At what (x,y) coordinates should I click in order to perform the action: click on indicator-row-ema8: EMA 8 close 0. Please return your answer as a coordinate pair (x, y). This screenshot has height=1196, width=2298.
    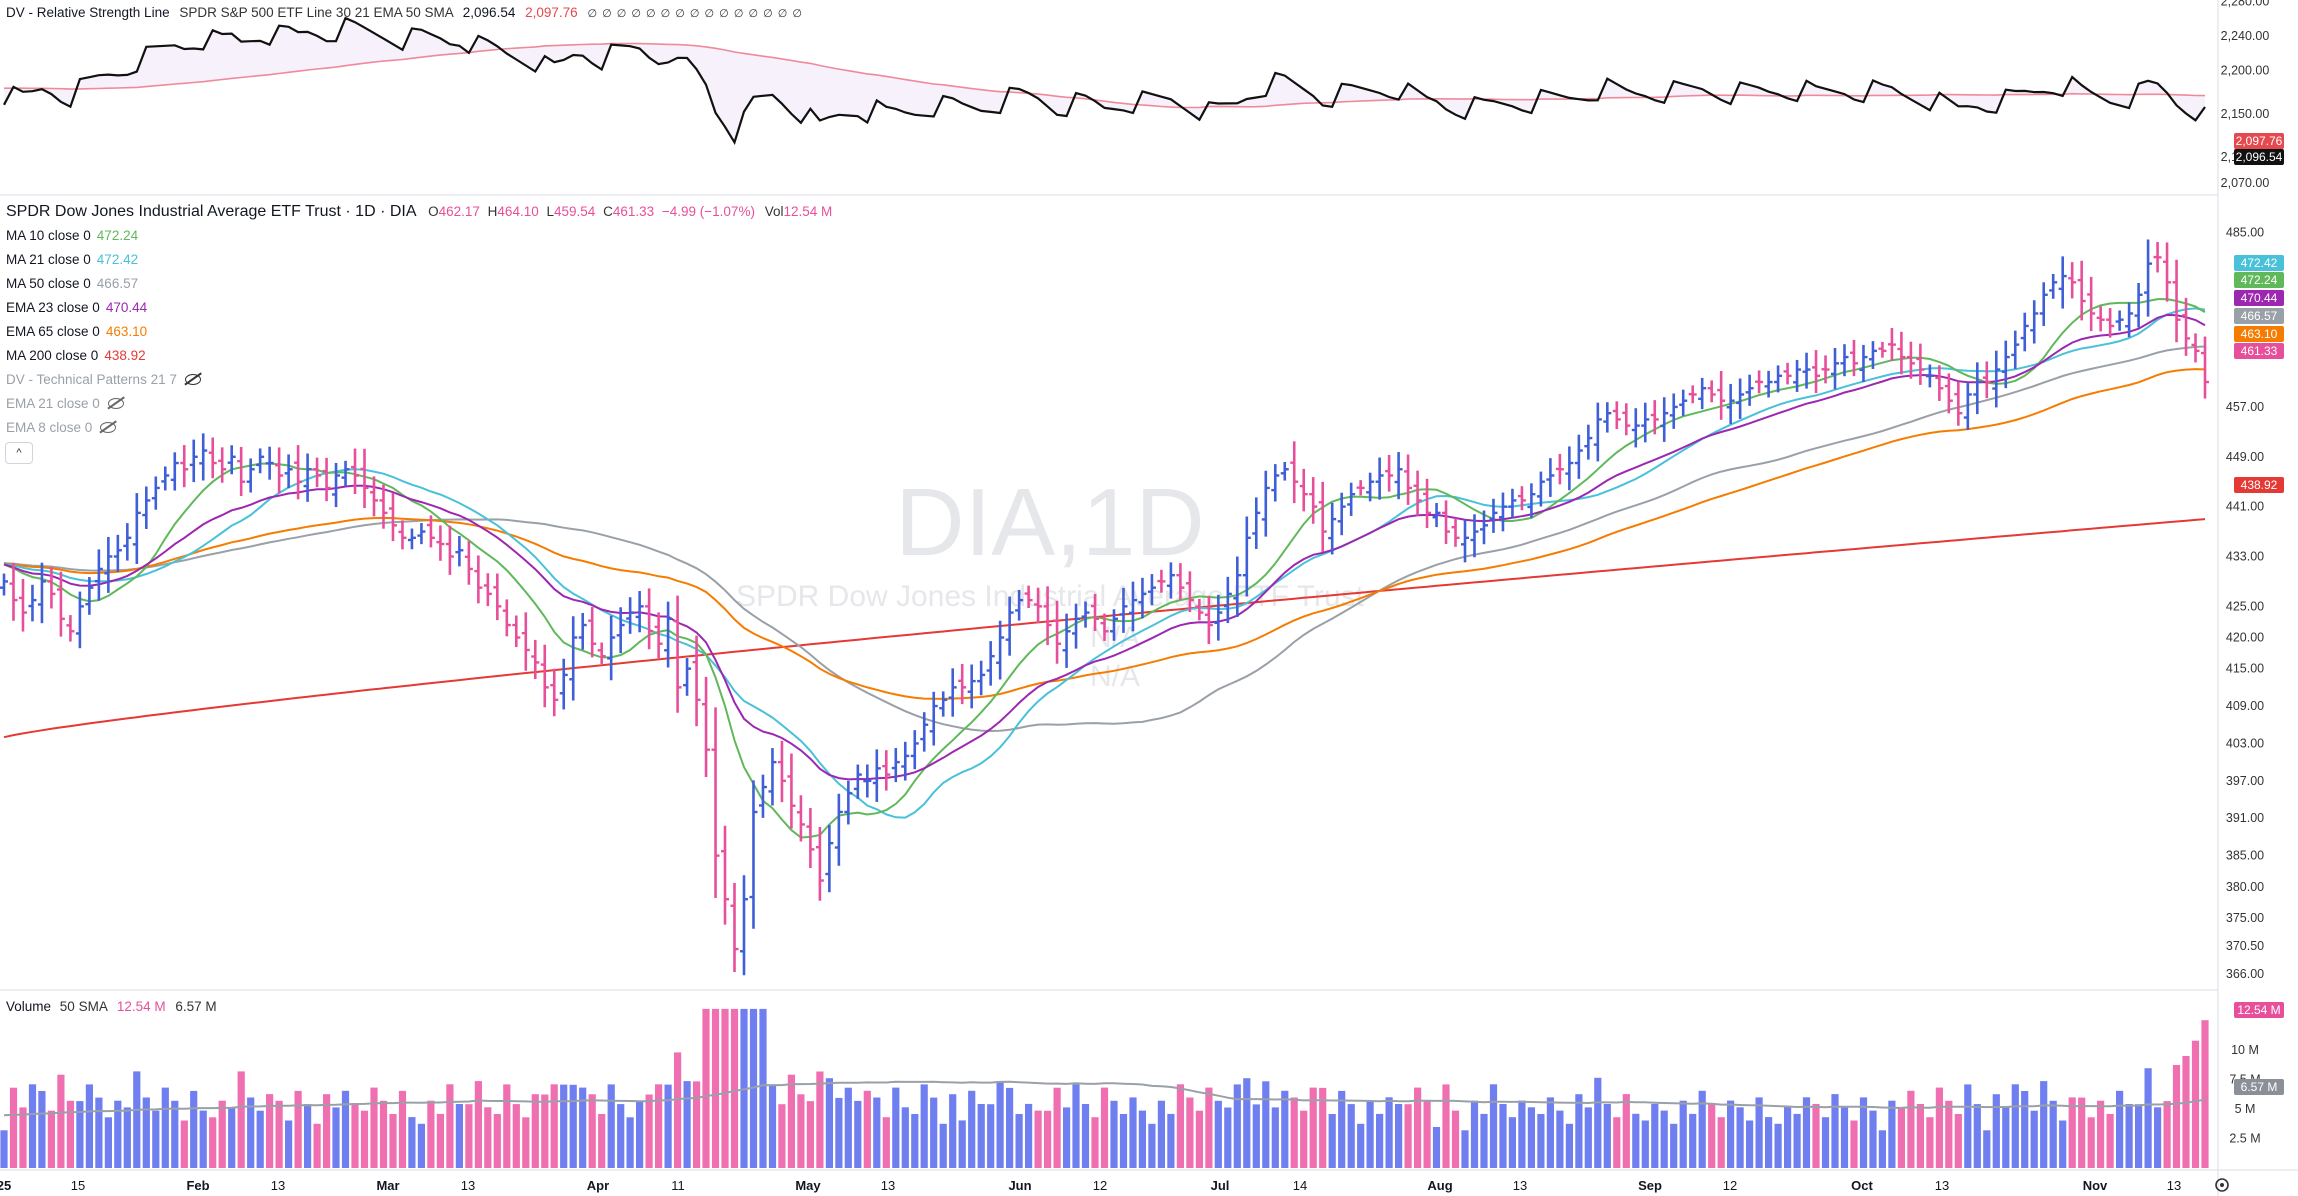
    Looking at the image, I should click on (103, 432).